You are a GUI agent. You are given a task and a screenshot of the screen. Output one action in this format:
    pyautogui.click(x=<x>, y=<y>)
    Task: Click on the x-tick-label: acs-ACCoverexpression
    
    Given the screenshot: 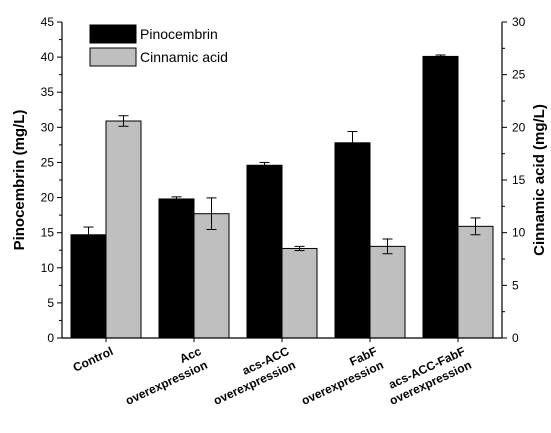 What is the action you would take?
    pyautogui.click(x=251, y=376)
    